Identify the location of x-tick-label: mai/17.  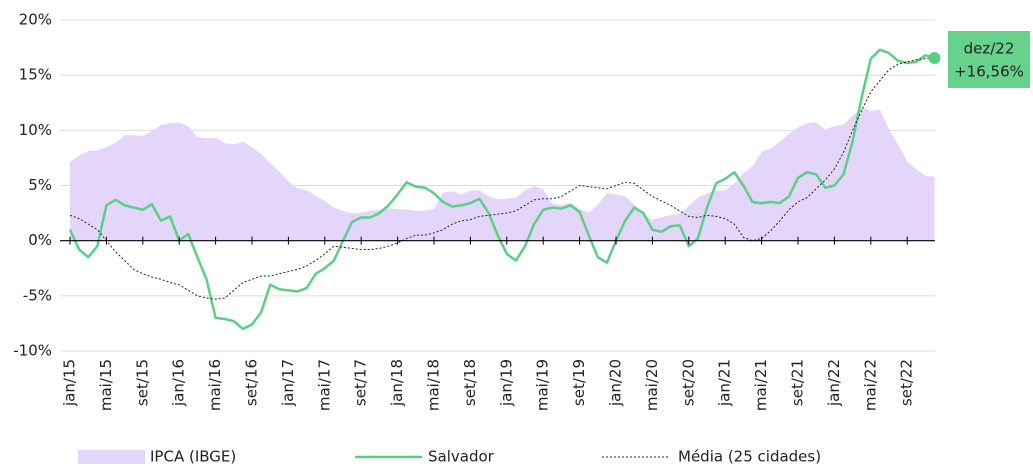
(324, 385).